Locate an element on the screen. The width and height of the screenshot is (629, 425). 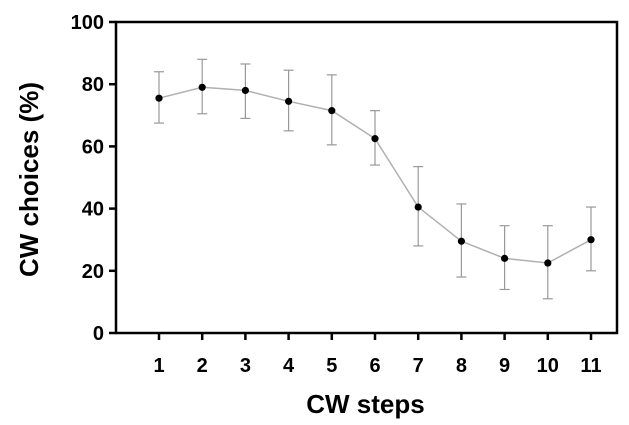
x-tick-label: 11 is located at coordinates (590, 366).